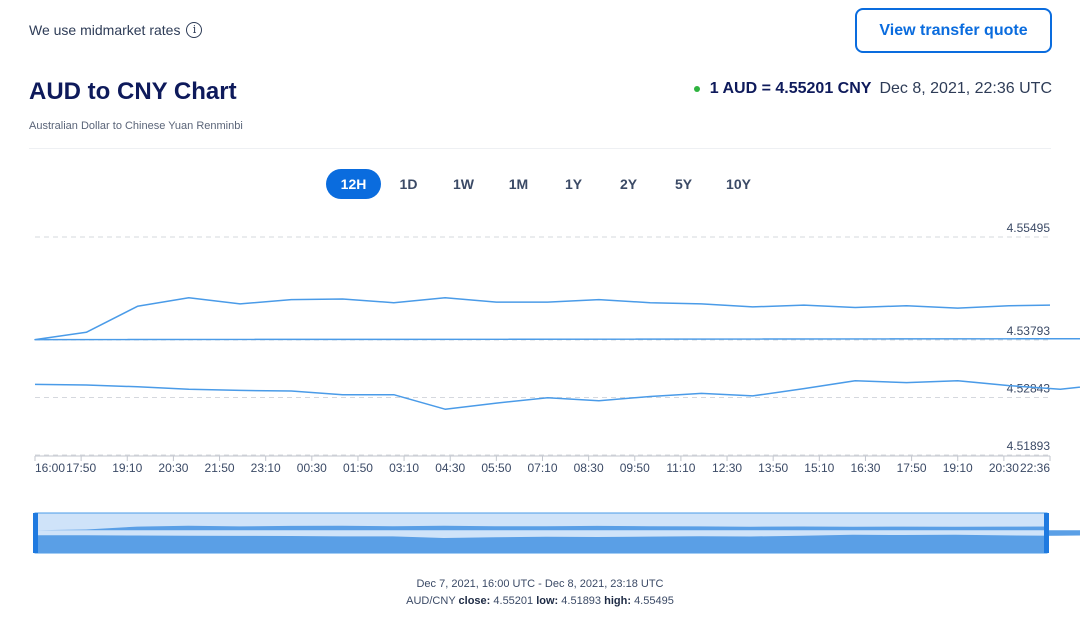  What do you see at coordinates (450, 468) in the screenshot?
I see `x-tick-label: 04:30` at bounding box center [450, 468].